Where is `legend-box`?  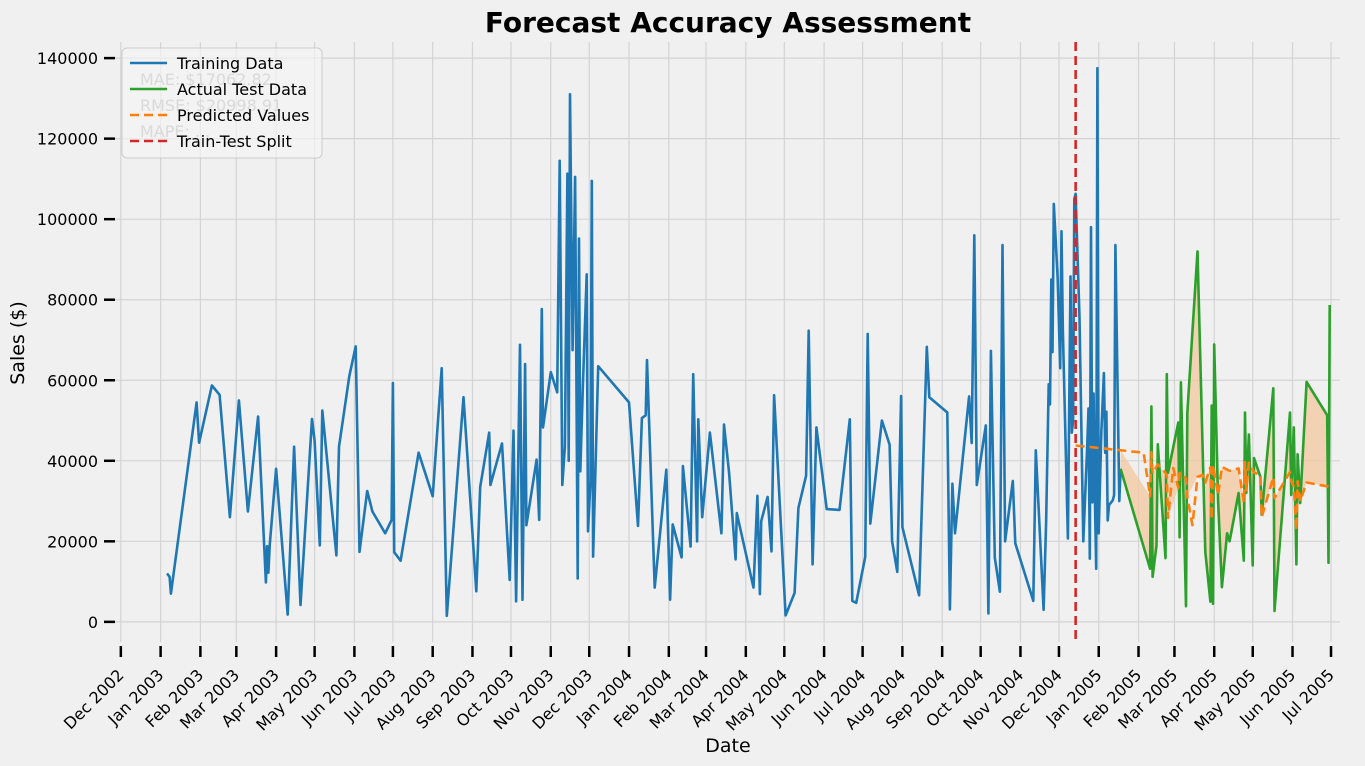
legend-box is located at coordinates (222, 103).